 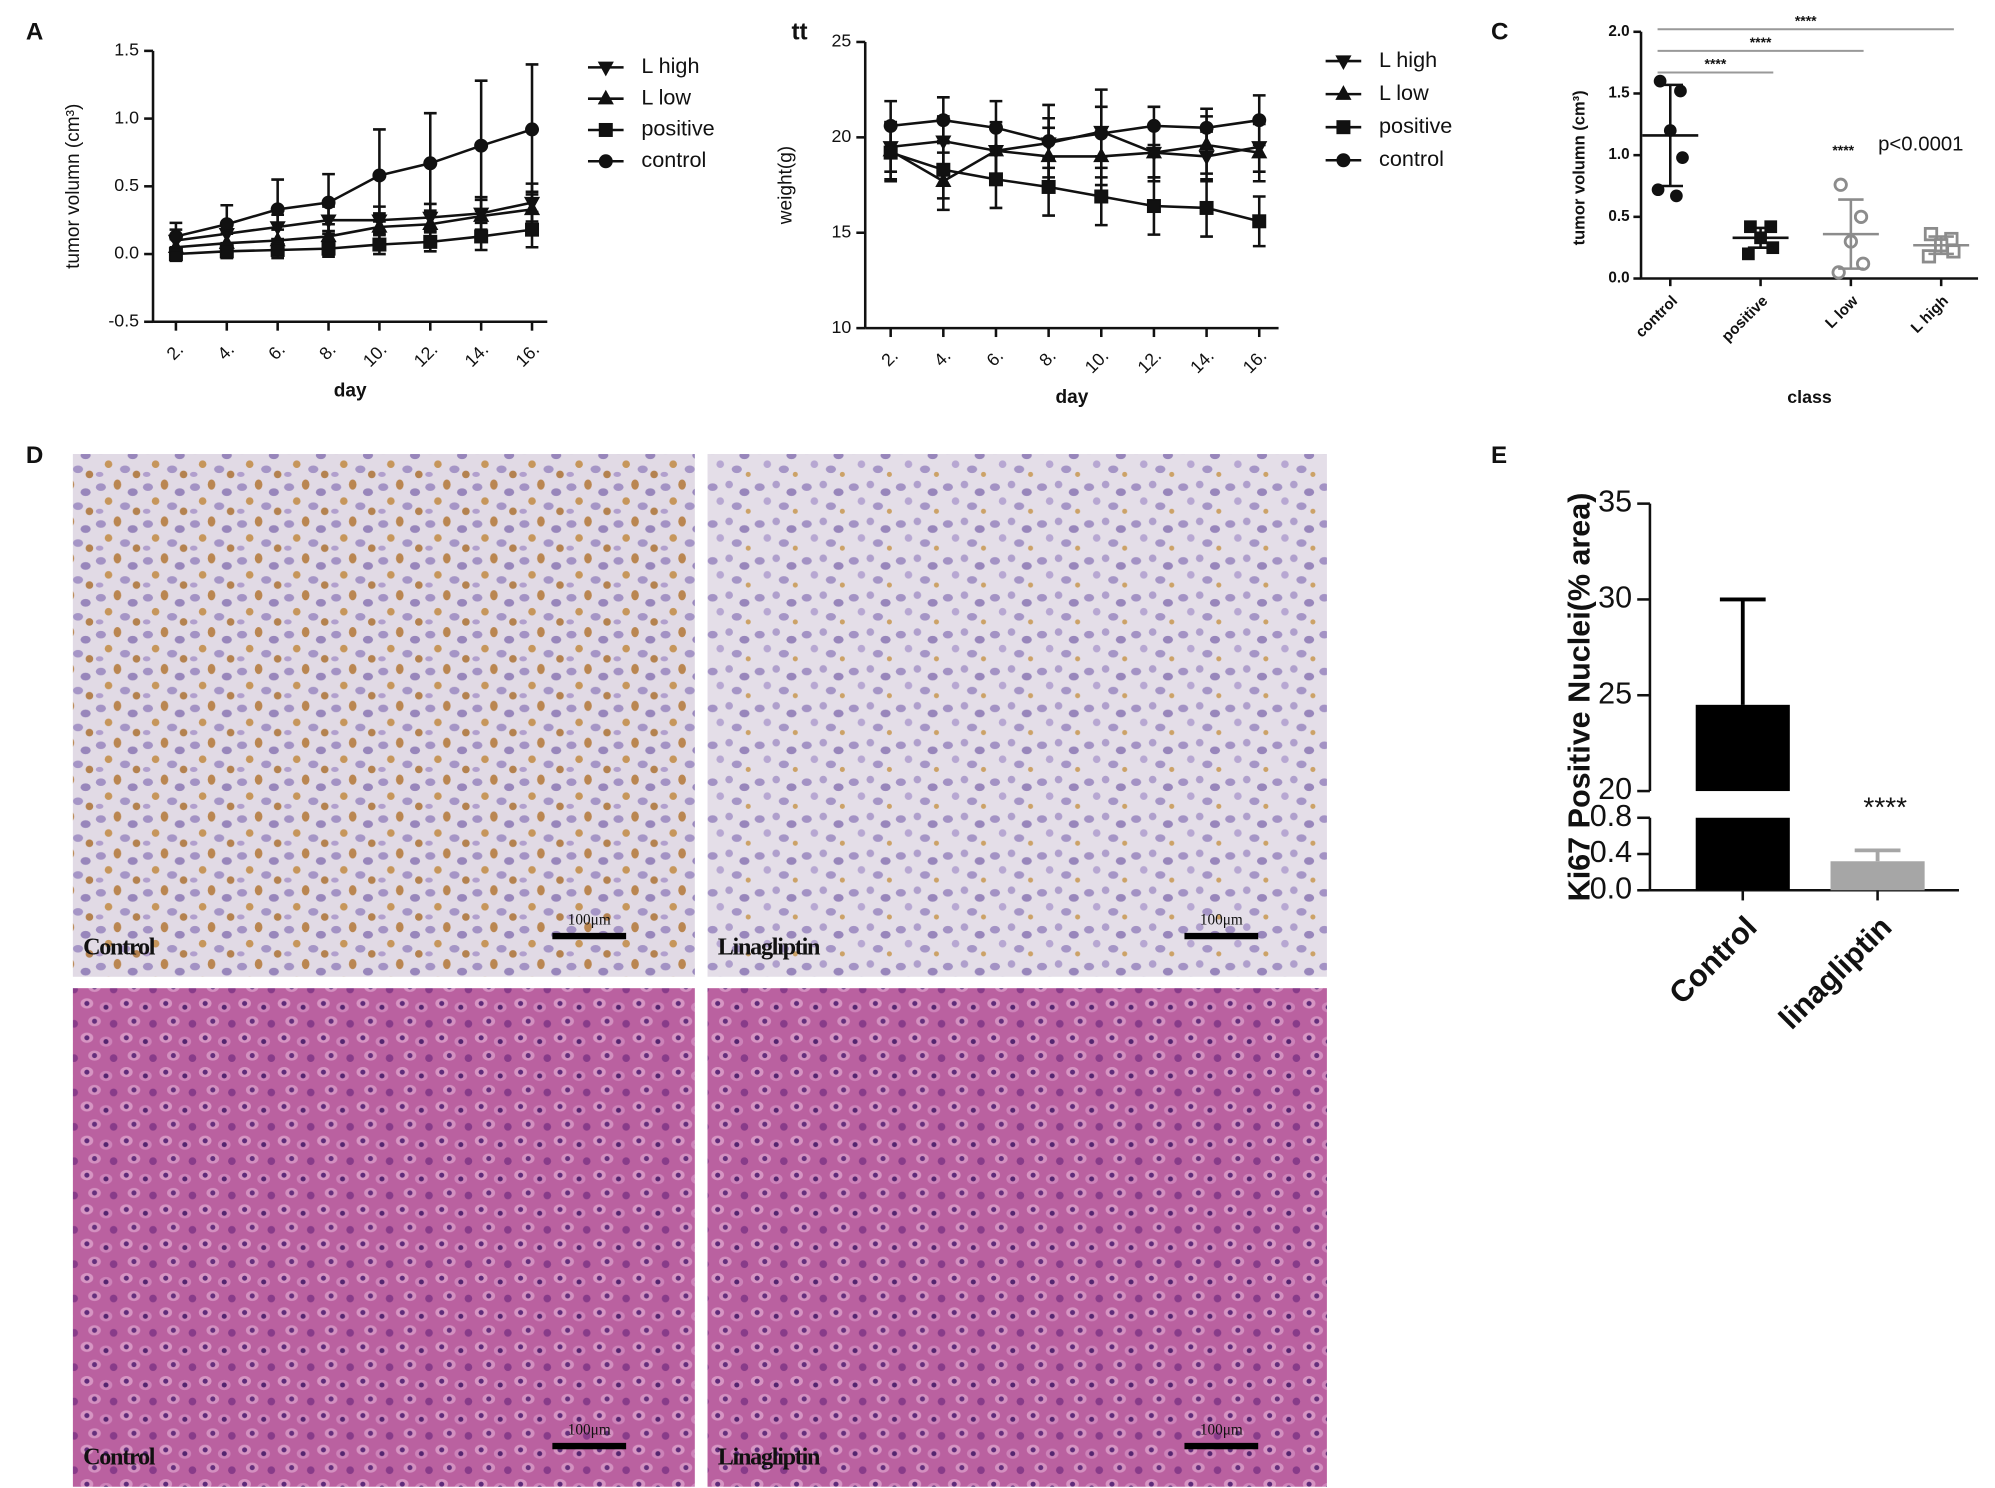 I want to click on y-tick-label: 1.5, so click(x=1619, y=93).